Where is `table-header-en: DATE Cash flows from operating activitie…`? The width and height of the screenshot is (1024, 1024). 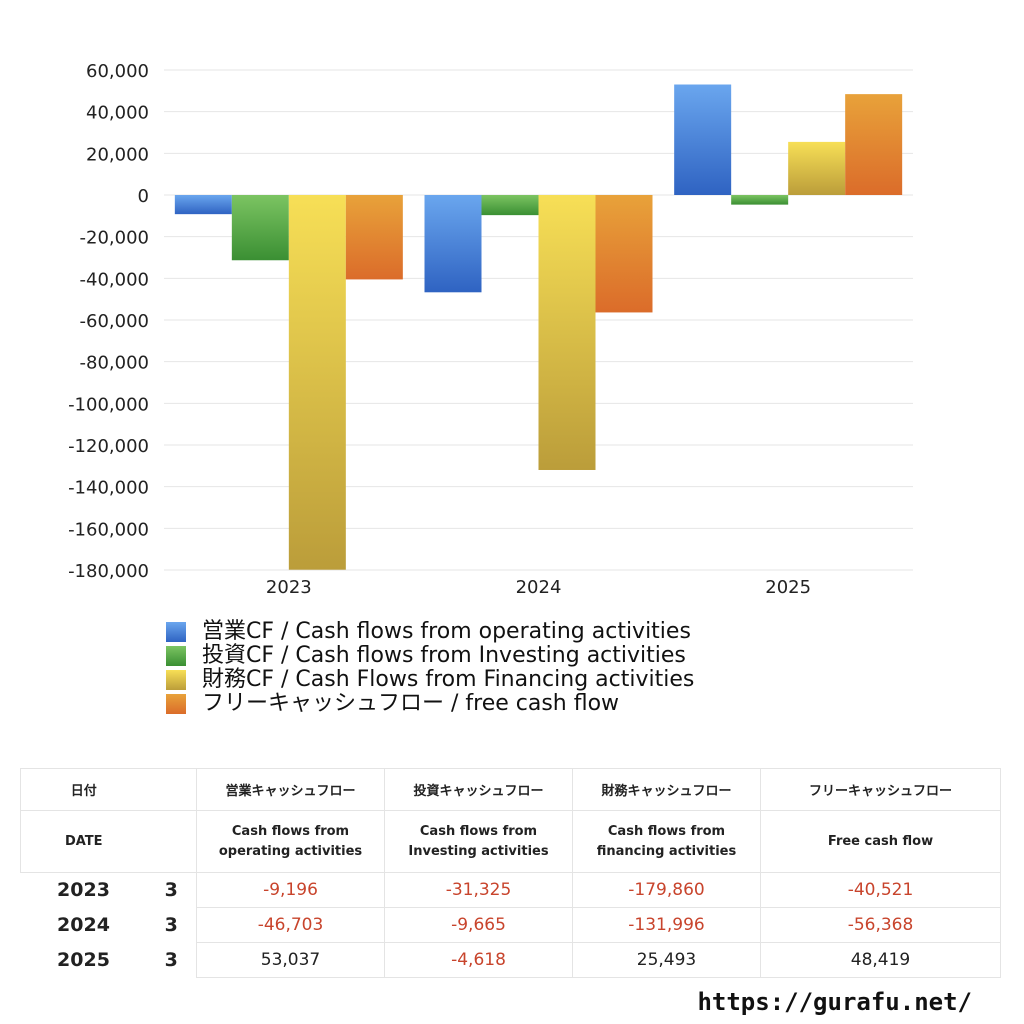
table-header-en: DATE Cash flows from operating activitie… is located at coordinates (510, 841).